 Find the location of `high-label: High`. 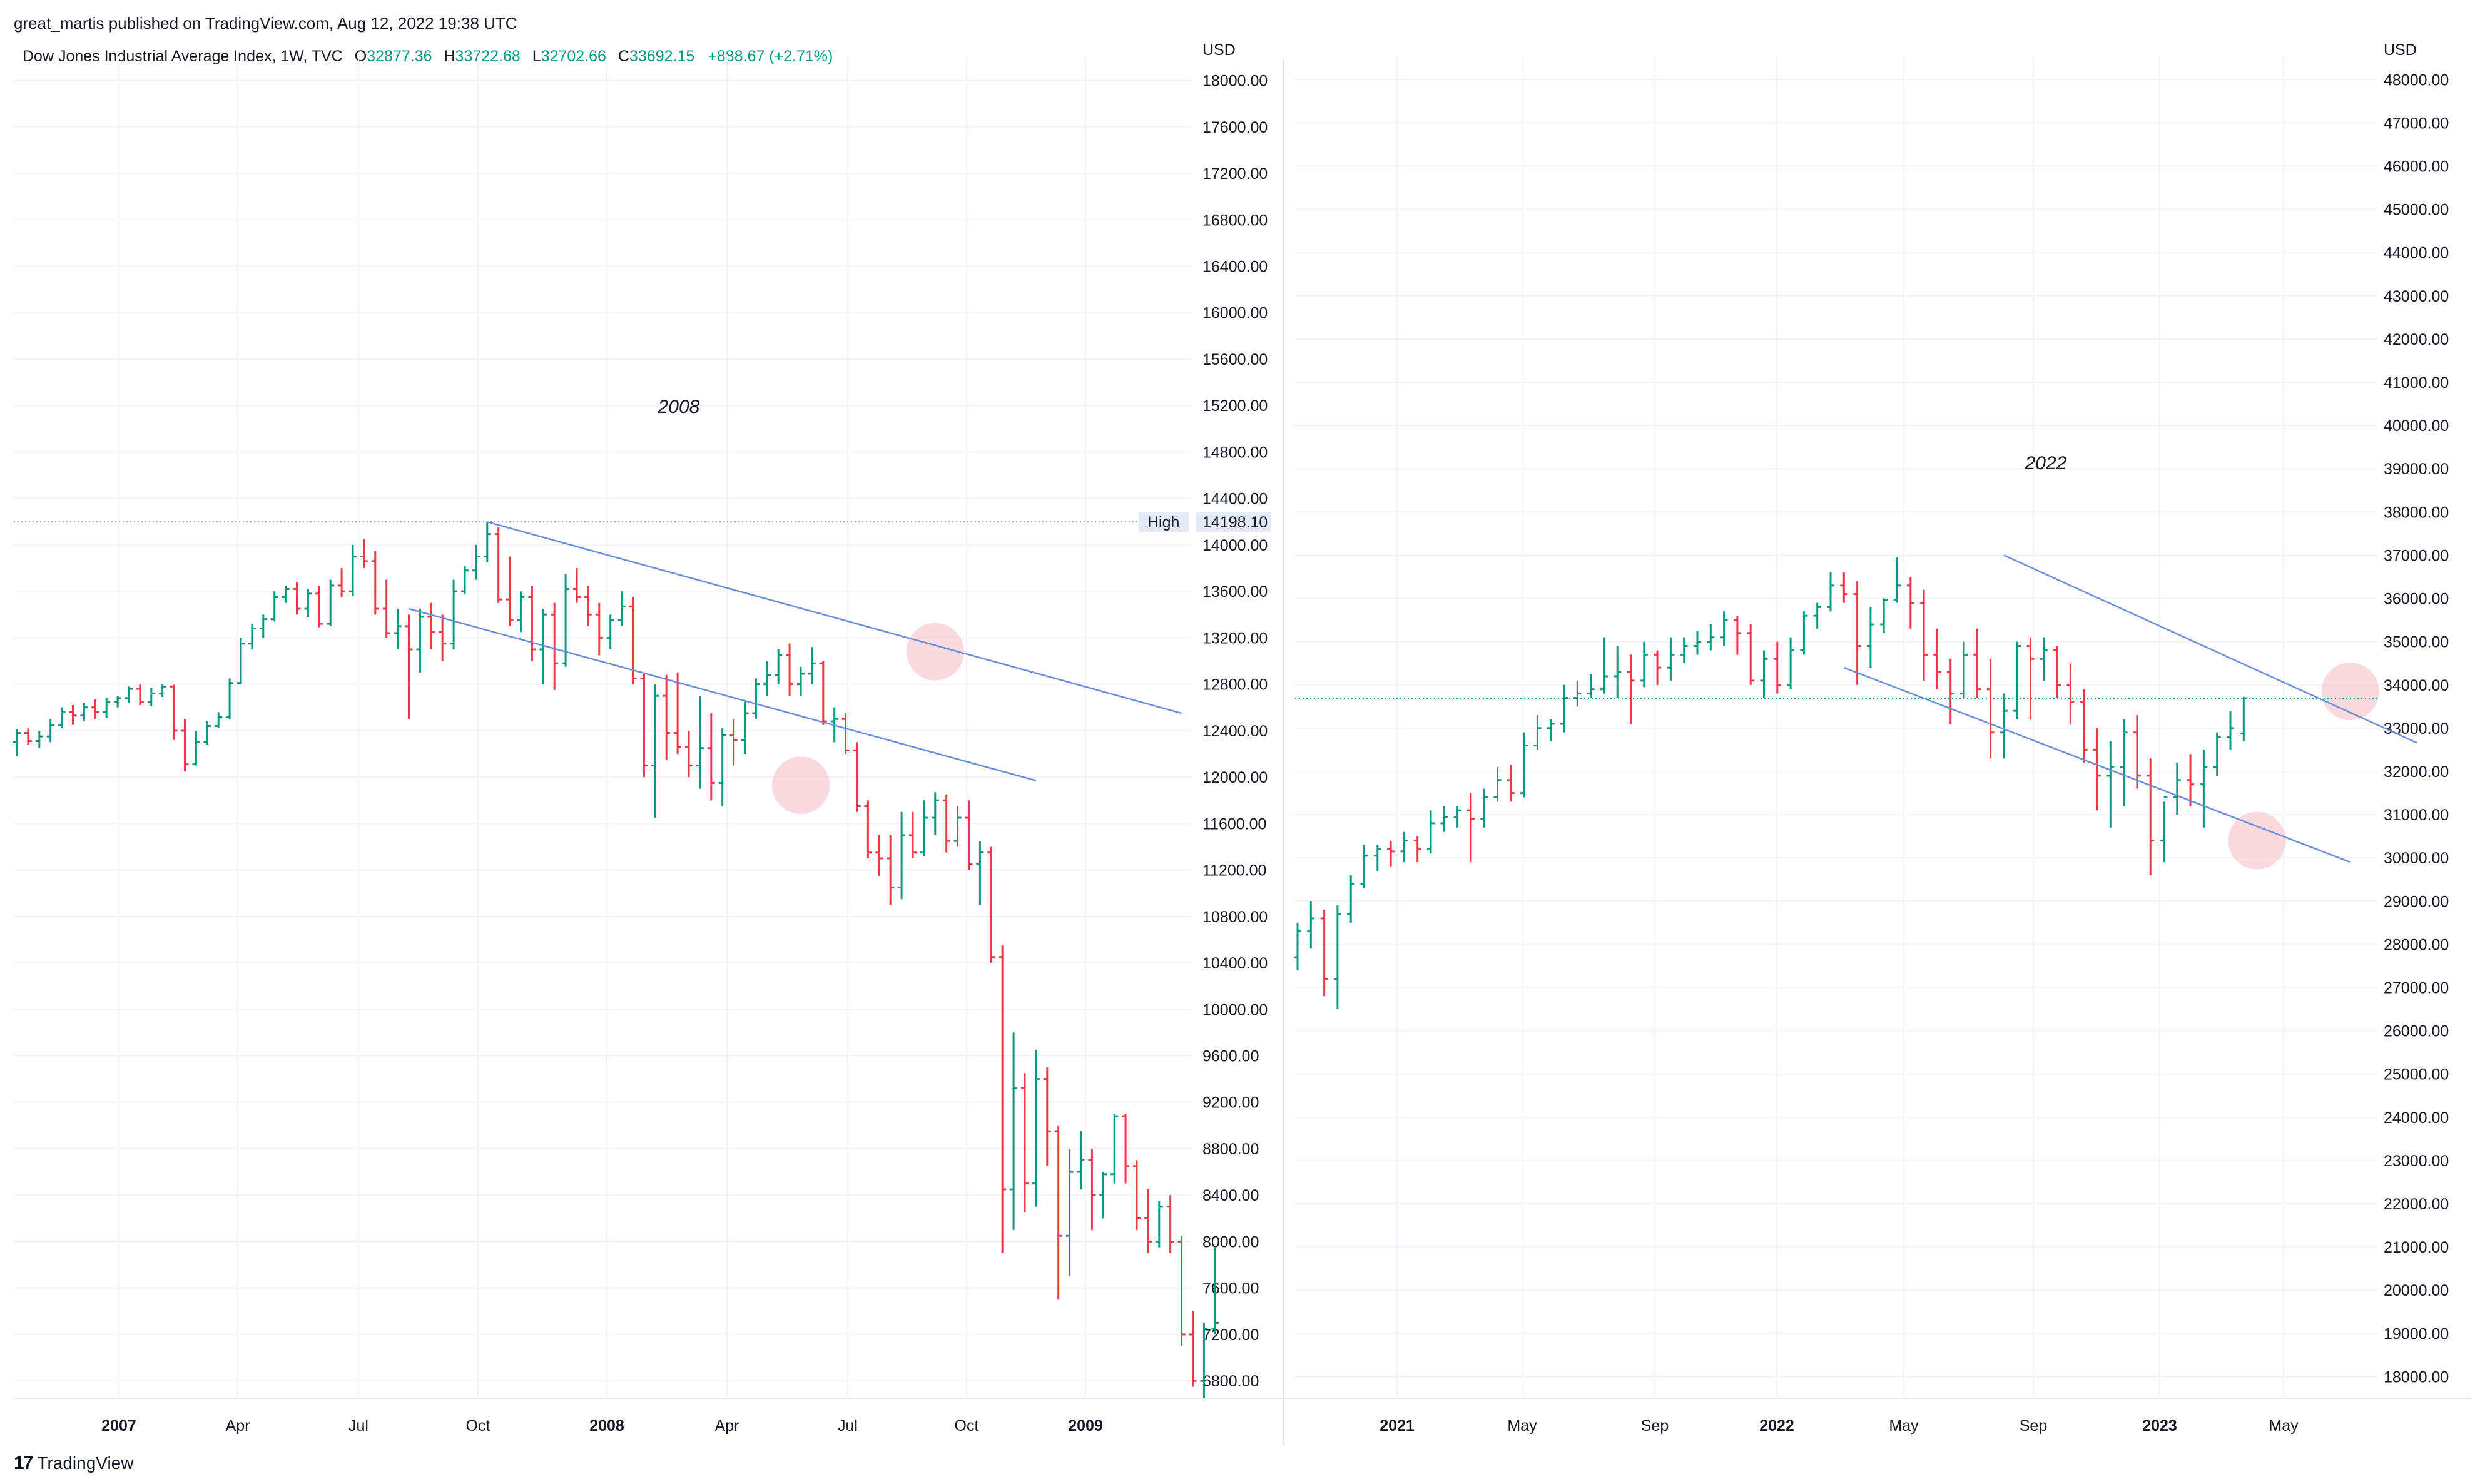

high-label: High is located at coordinates (1163, 522).